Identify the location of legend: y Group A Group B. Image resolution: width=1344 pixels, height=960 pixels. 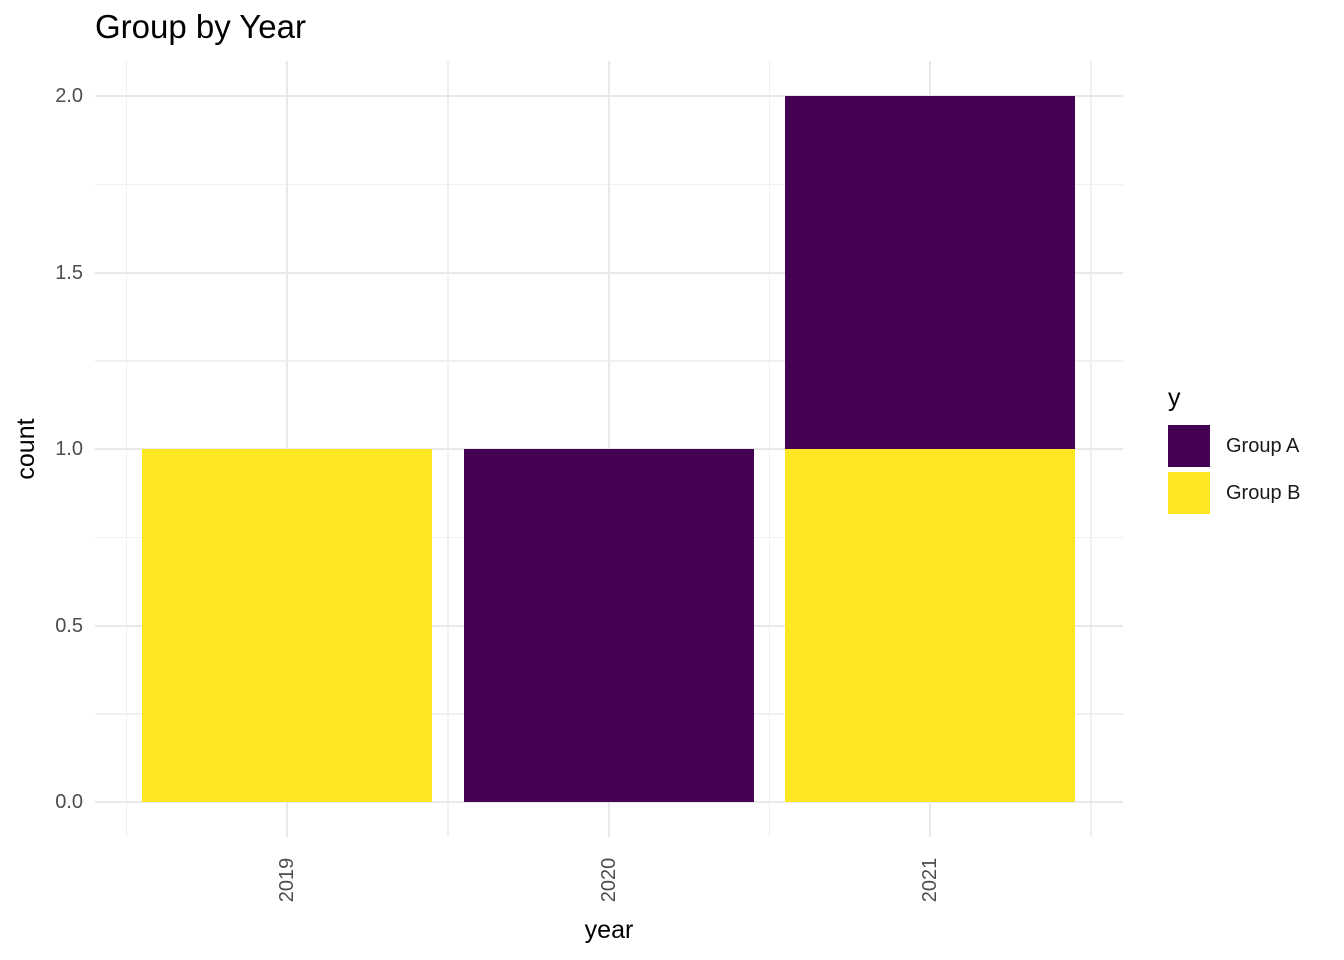
(1253, 448).